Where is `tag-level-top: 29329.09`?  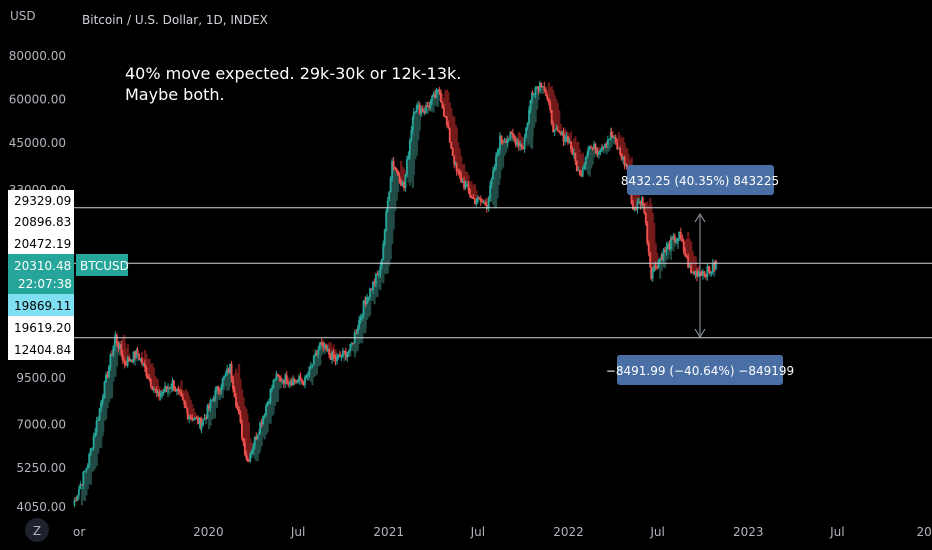
tag-level-top: 29329.09 is located at coordinates (42, 201).